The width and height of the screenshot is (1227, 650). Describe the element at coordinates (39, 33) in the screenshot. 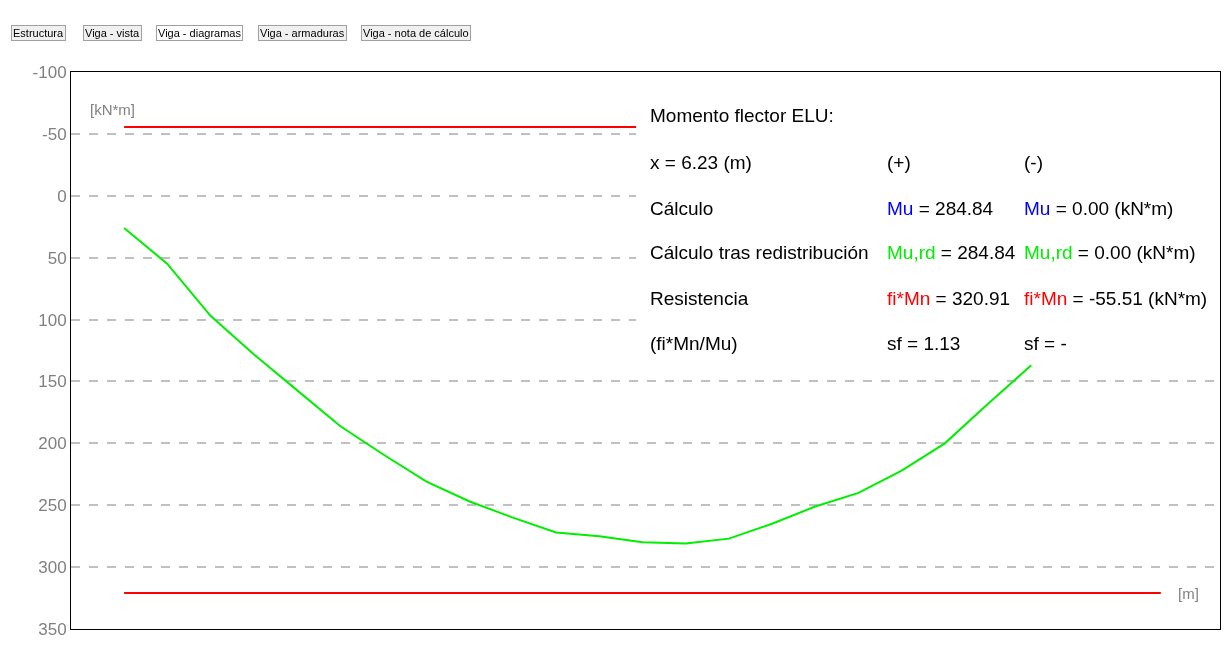

I see `text: Estructura` at that location.